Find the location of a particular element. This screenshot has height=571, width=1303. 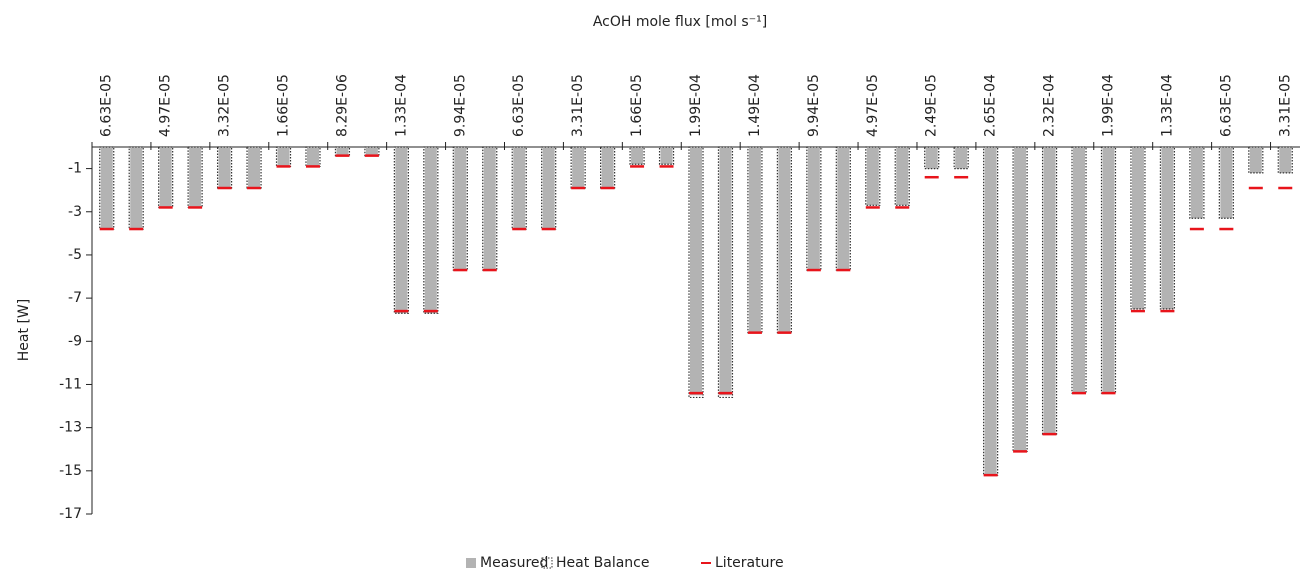

y-tick-label: -7 is located at coordinates (75, 298).